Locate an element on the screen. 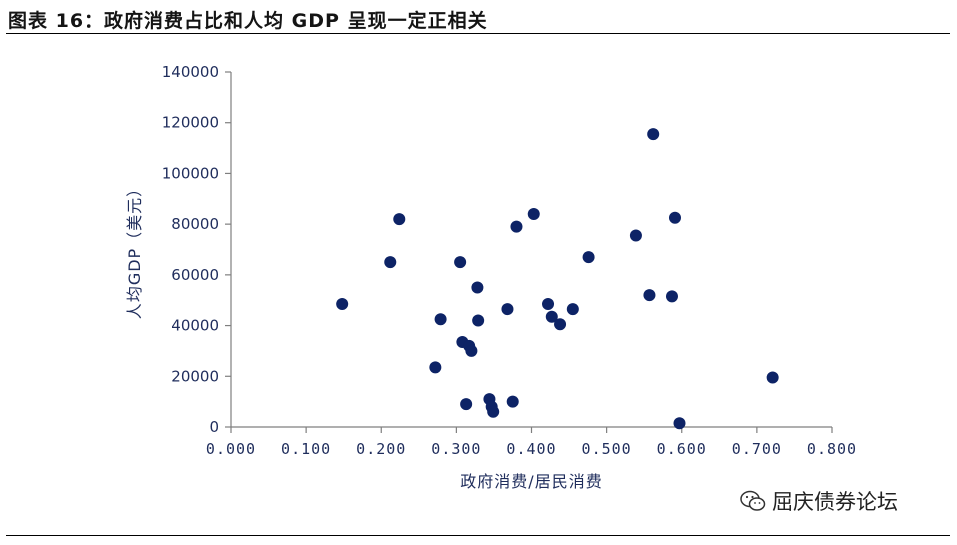 The width and height of the screenshot is (957, 545). y-tick-label: 20000 is located at coordinates (195, 376).